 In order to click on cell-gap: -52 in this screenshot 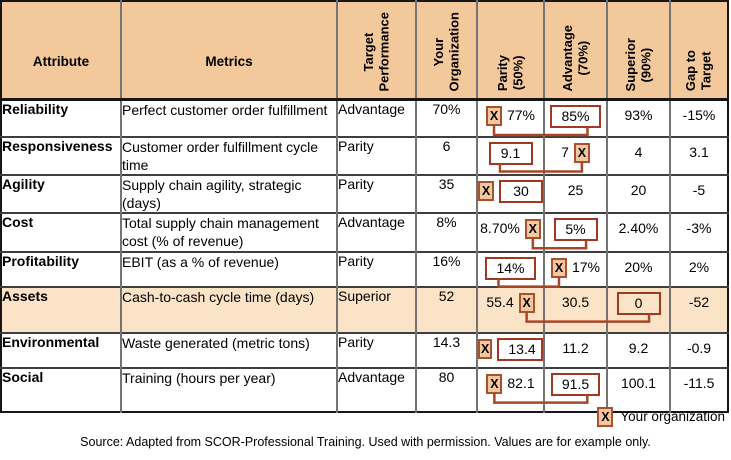, I will do `click(698, 309)`.